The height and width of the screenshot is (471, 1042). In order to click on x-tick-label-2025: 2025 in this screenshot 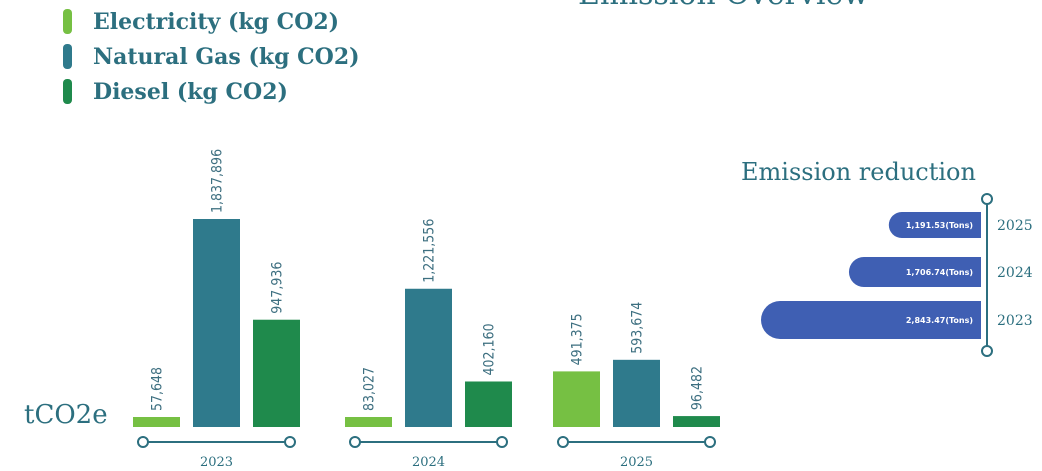, I will do `click(636, 462)`.